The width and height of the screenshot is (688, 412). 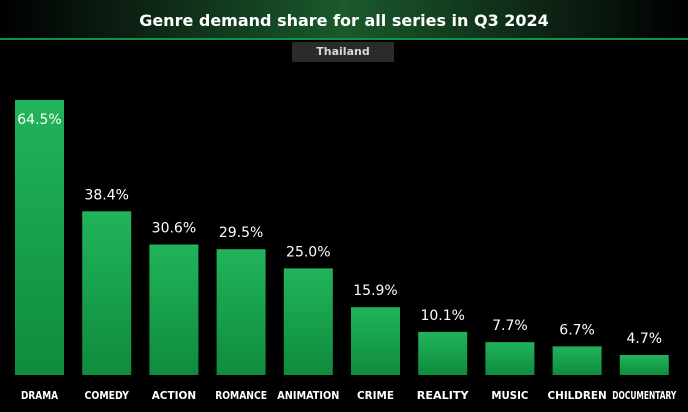 What do you see at coordinates (39, 120) in the screenshot?
I see `value-label-drama: 64.5%` at bounding box center [39, 120].